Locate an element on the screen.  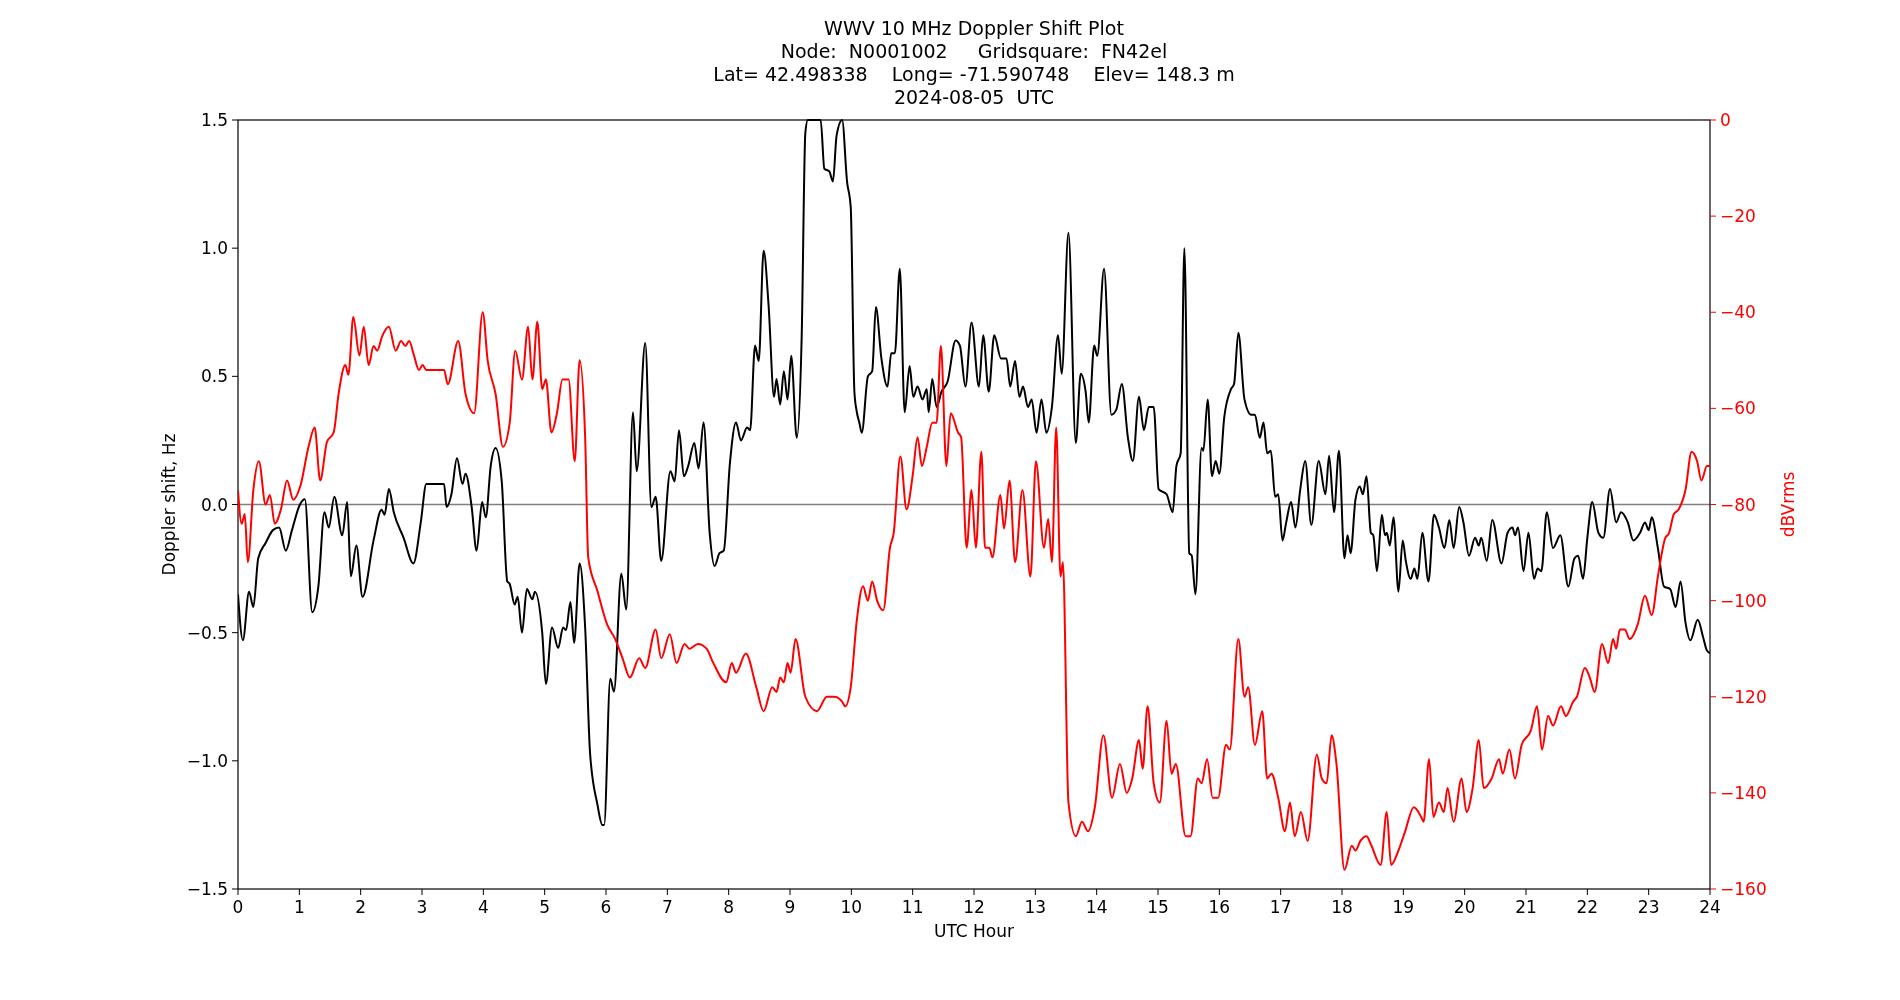
y2-tick-label: −120 is located at coordinates (1743, 696).